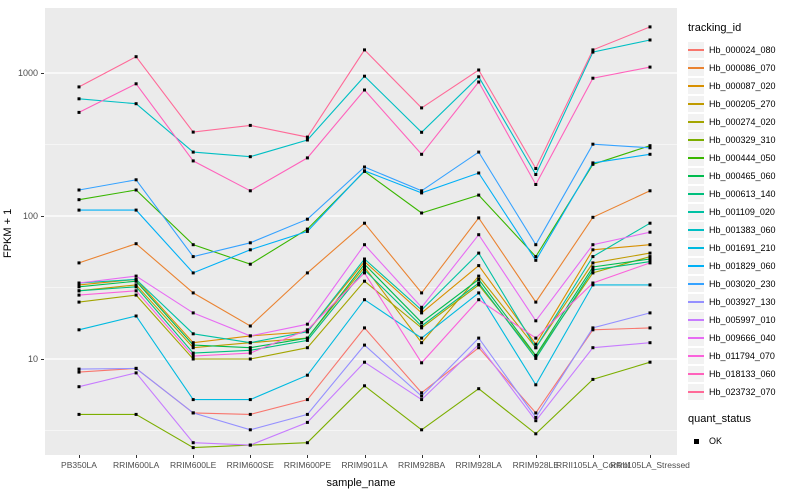 Image resolution: width=800 pixels, height=500 pixels. I want to click on legend-item-label: Hb_001109_020, so click(742, 212).